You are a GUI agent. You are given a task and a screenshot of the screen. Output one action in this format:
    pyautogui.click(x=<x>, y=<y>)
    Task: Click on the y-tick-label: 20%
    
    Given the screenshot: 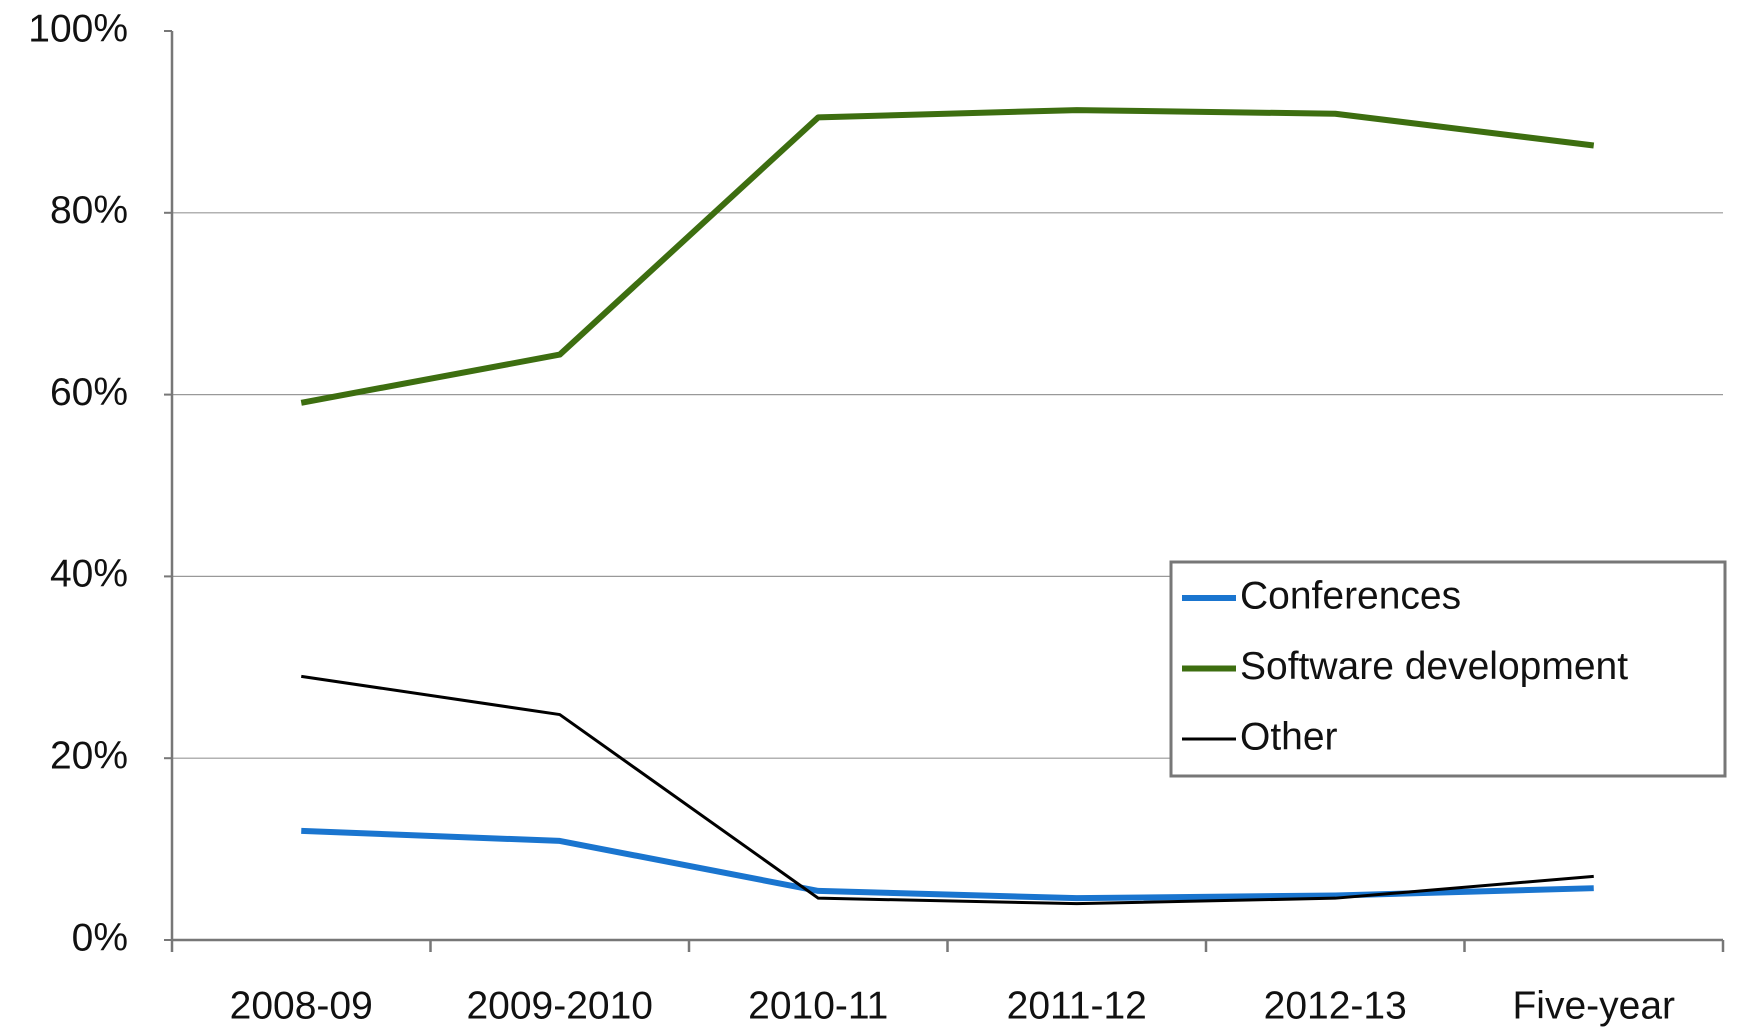 What is the action you would take?
    pyautogui.click(x=89, y=755)
    